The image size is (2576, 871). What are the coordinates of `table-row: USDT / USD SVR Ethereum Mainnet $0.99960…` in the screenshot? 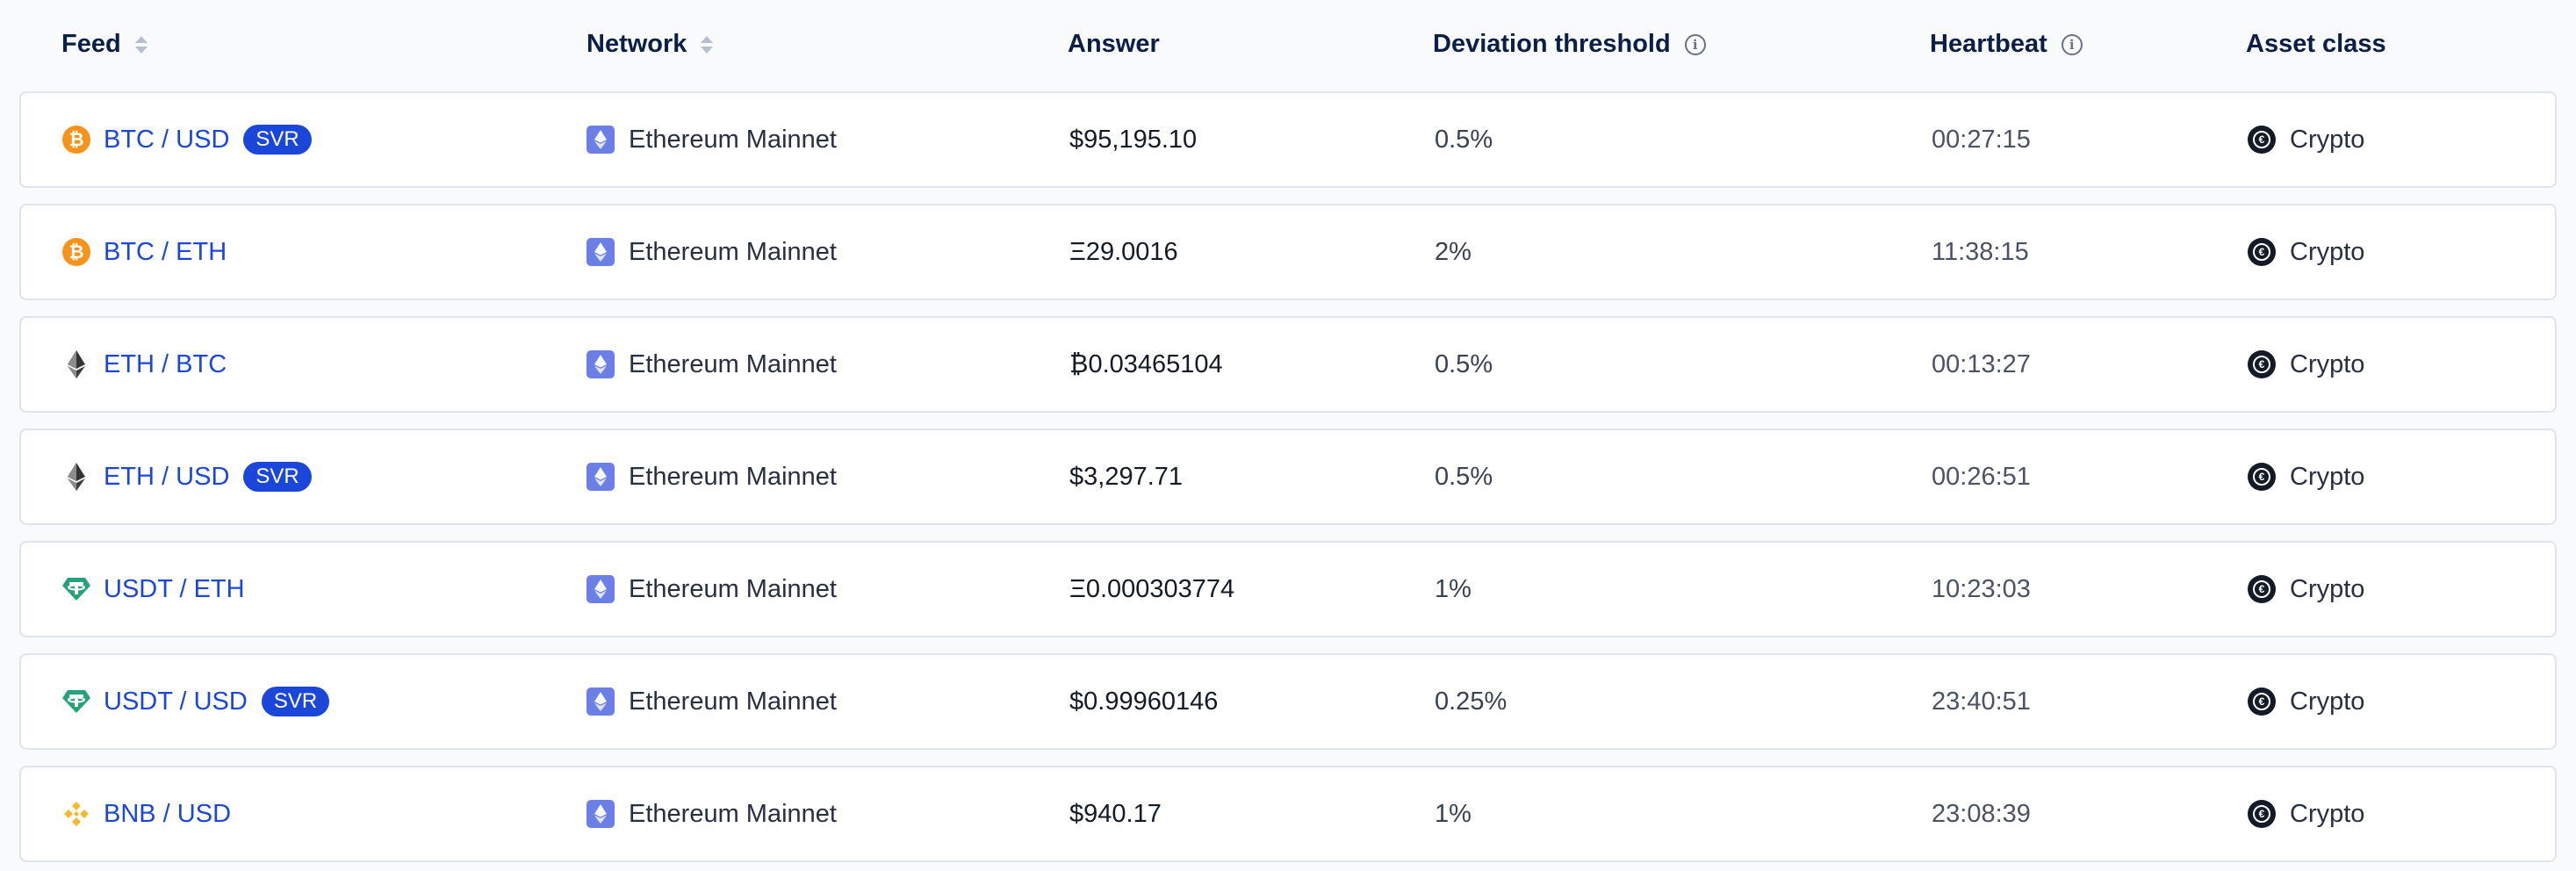 It's located at (1288, 702).